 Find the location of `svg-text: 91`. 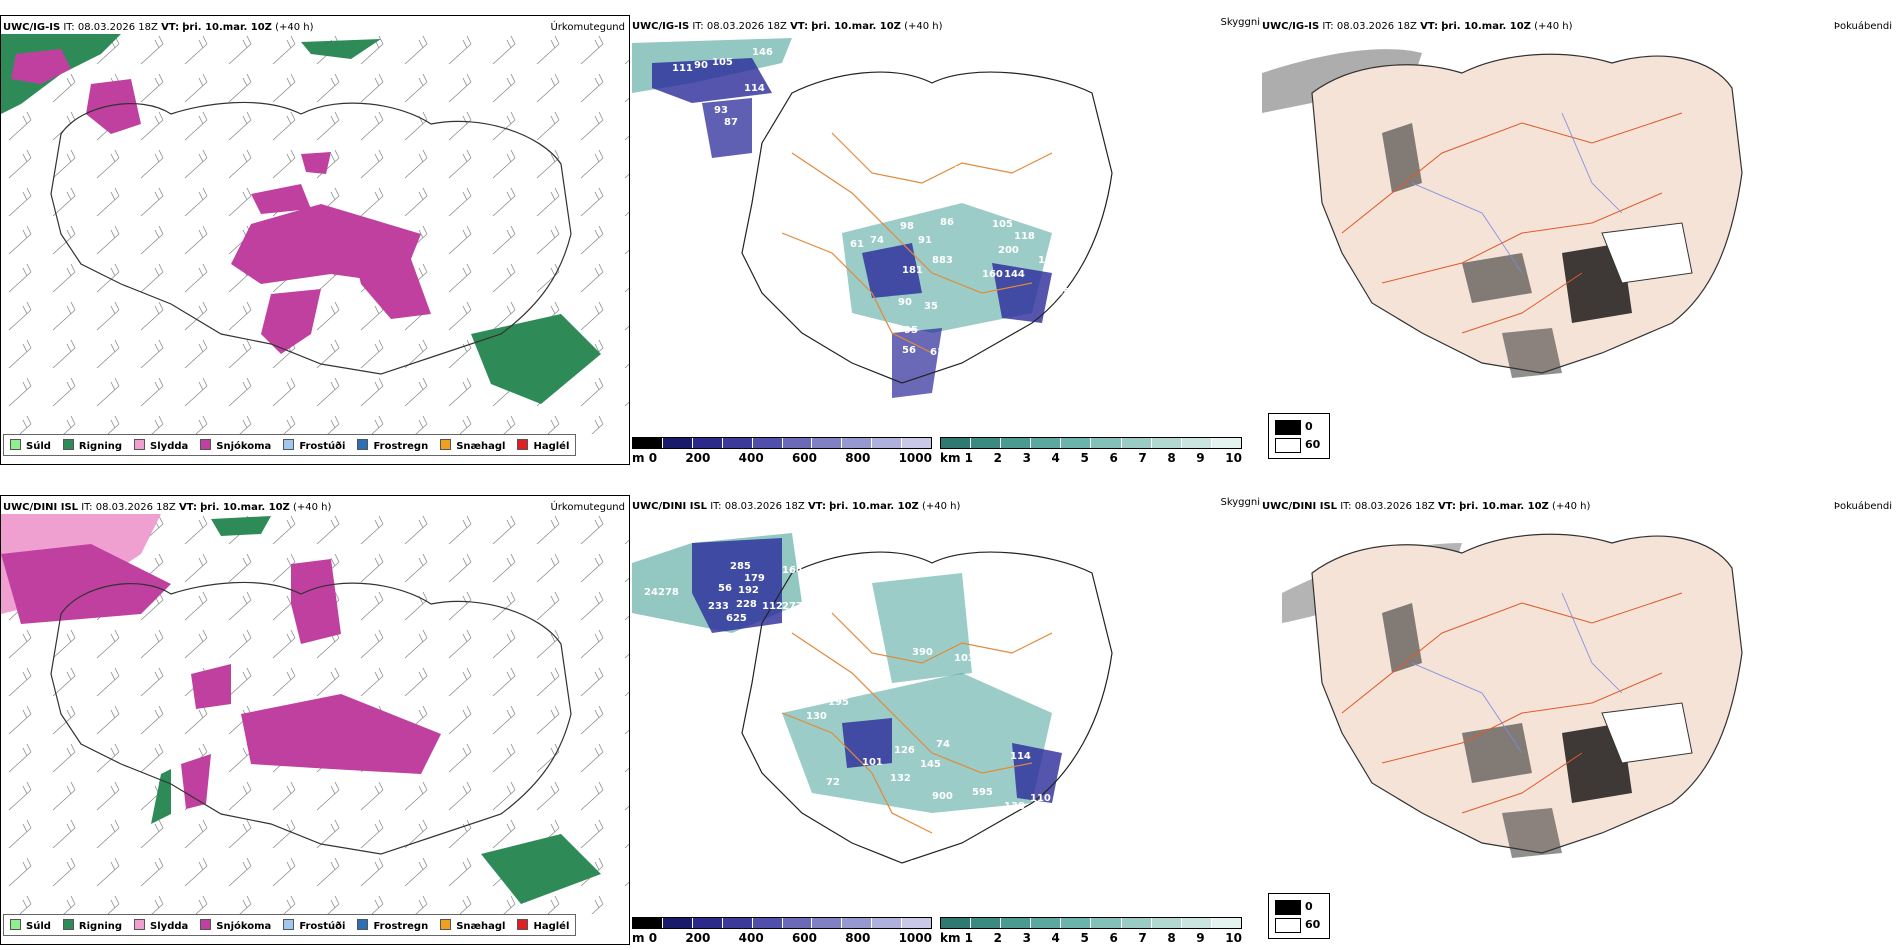

svg-text: 91 is located at coordinates (925, 240).